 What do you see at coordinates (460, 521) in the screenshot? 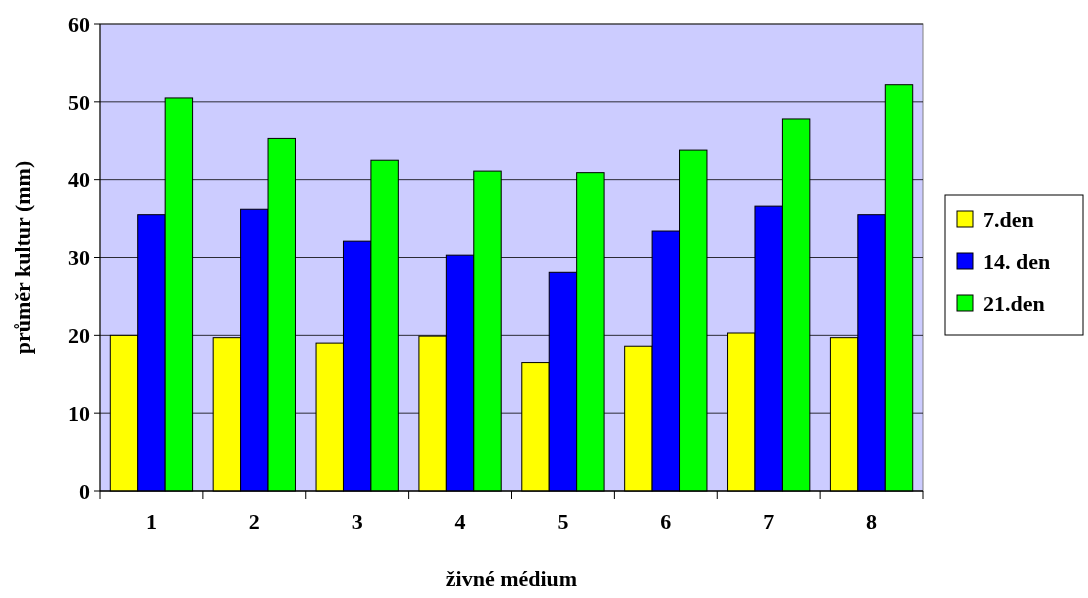
I see `x-tick-label: 4` at bounding box center [460, 521].